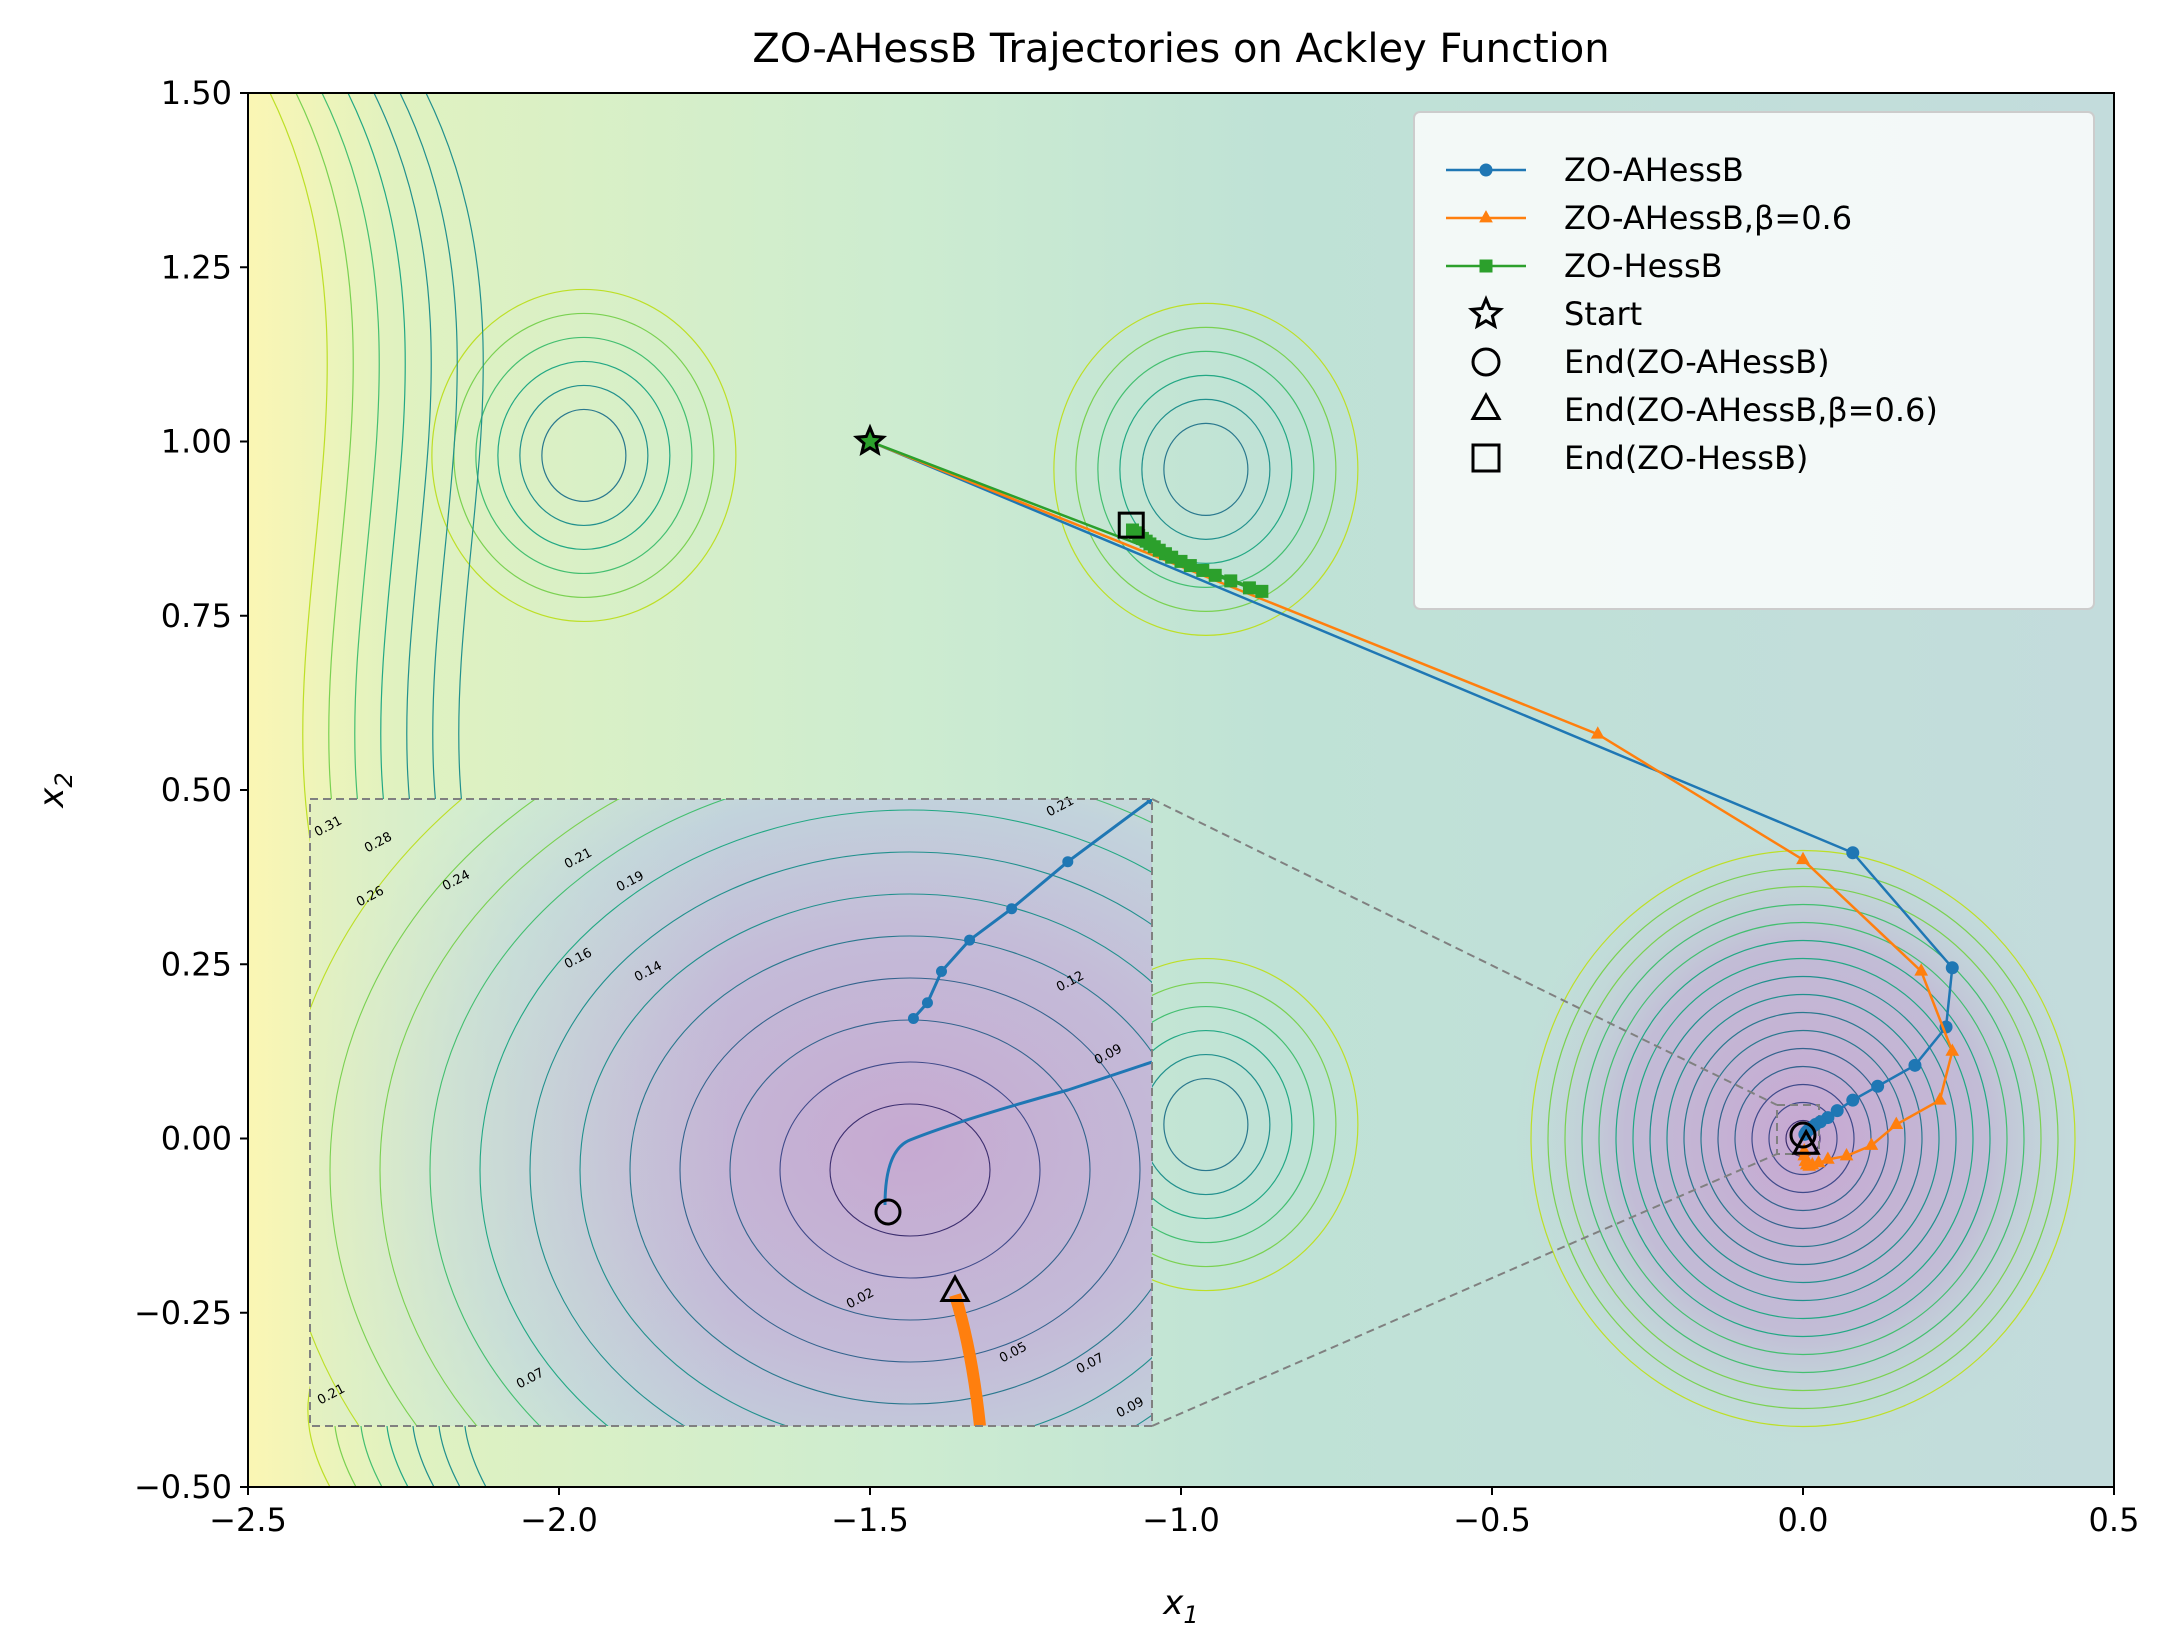  What do you see at coordinates (1486, 405) in the screenshot?
I see `legend-marker-triangle` at bounding box center [1486, 405].